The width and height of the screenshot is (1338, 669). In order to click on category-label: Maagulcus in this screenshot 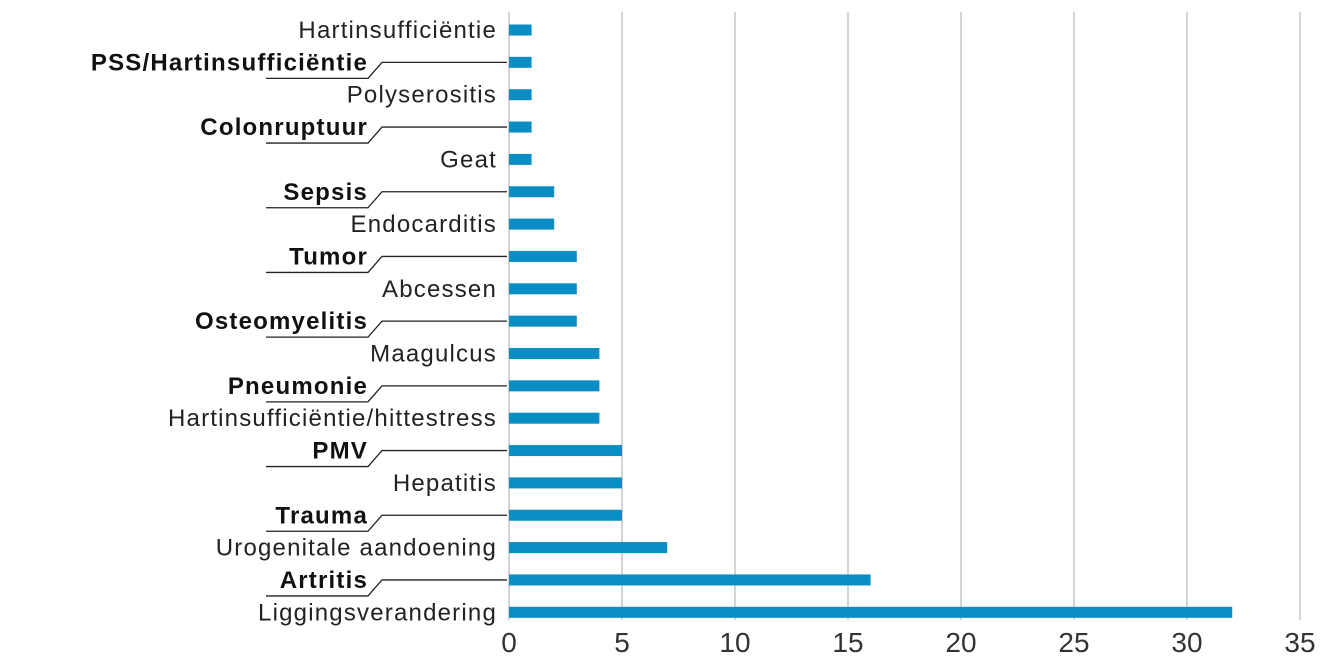, I will do `click(433, 354)`.